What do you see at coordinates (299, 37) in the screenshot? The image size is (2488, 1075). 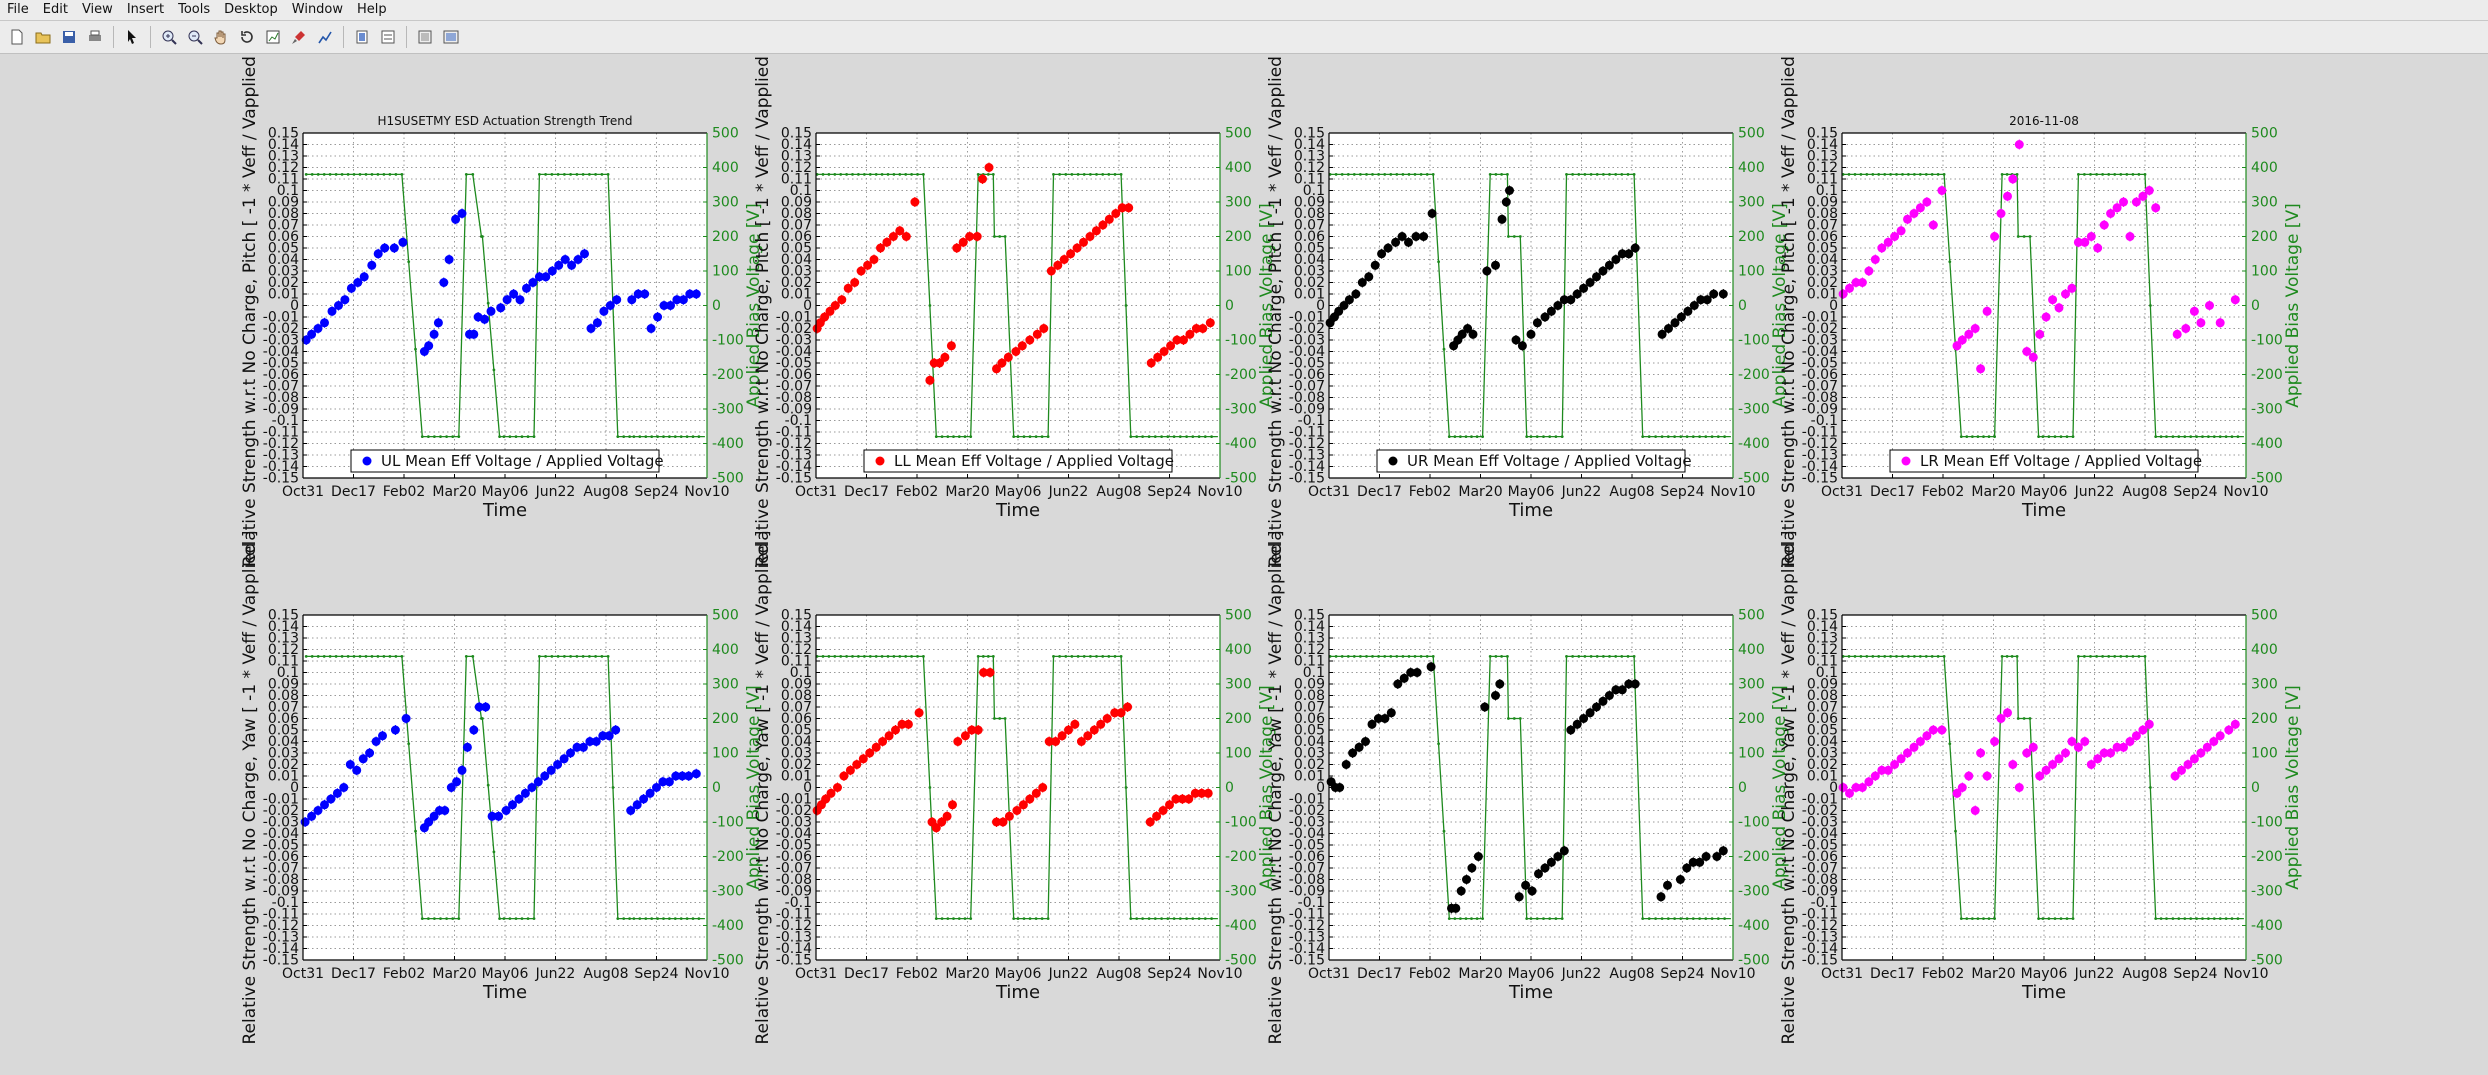 I see `brush-icon` at bounding box center [299, 37].